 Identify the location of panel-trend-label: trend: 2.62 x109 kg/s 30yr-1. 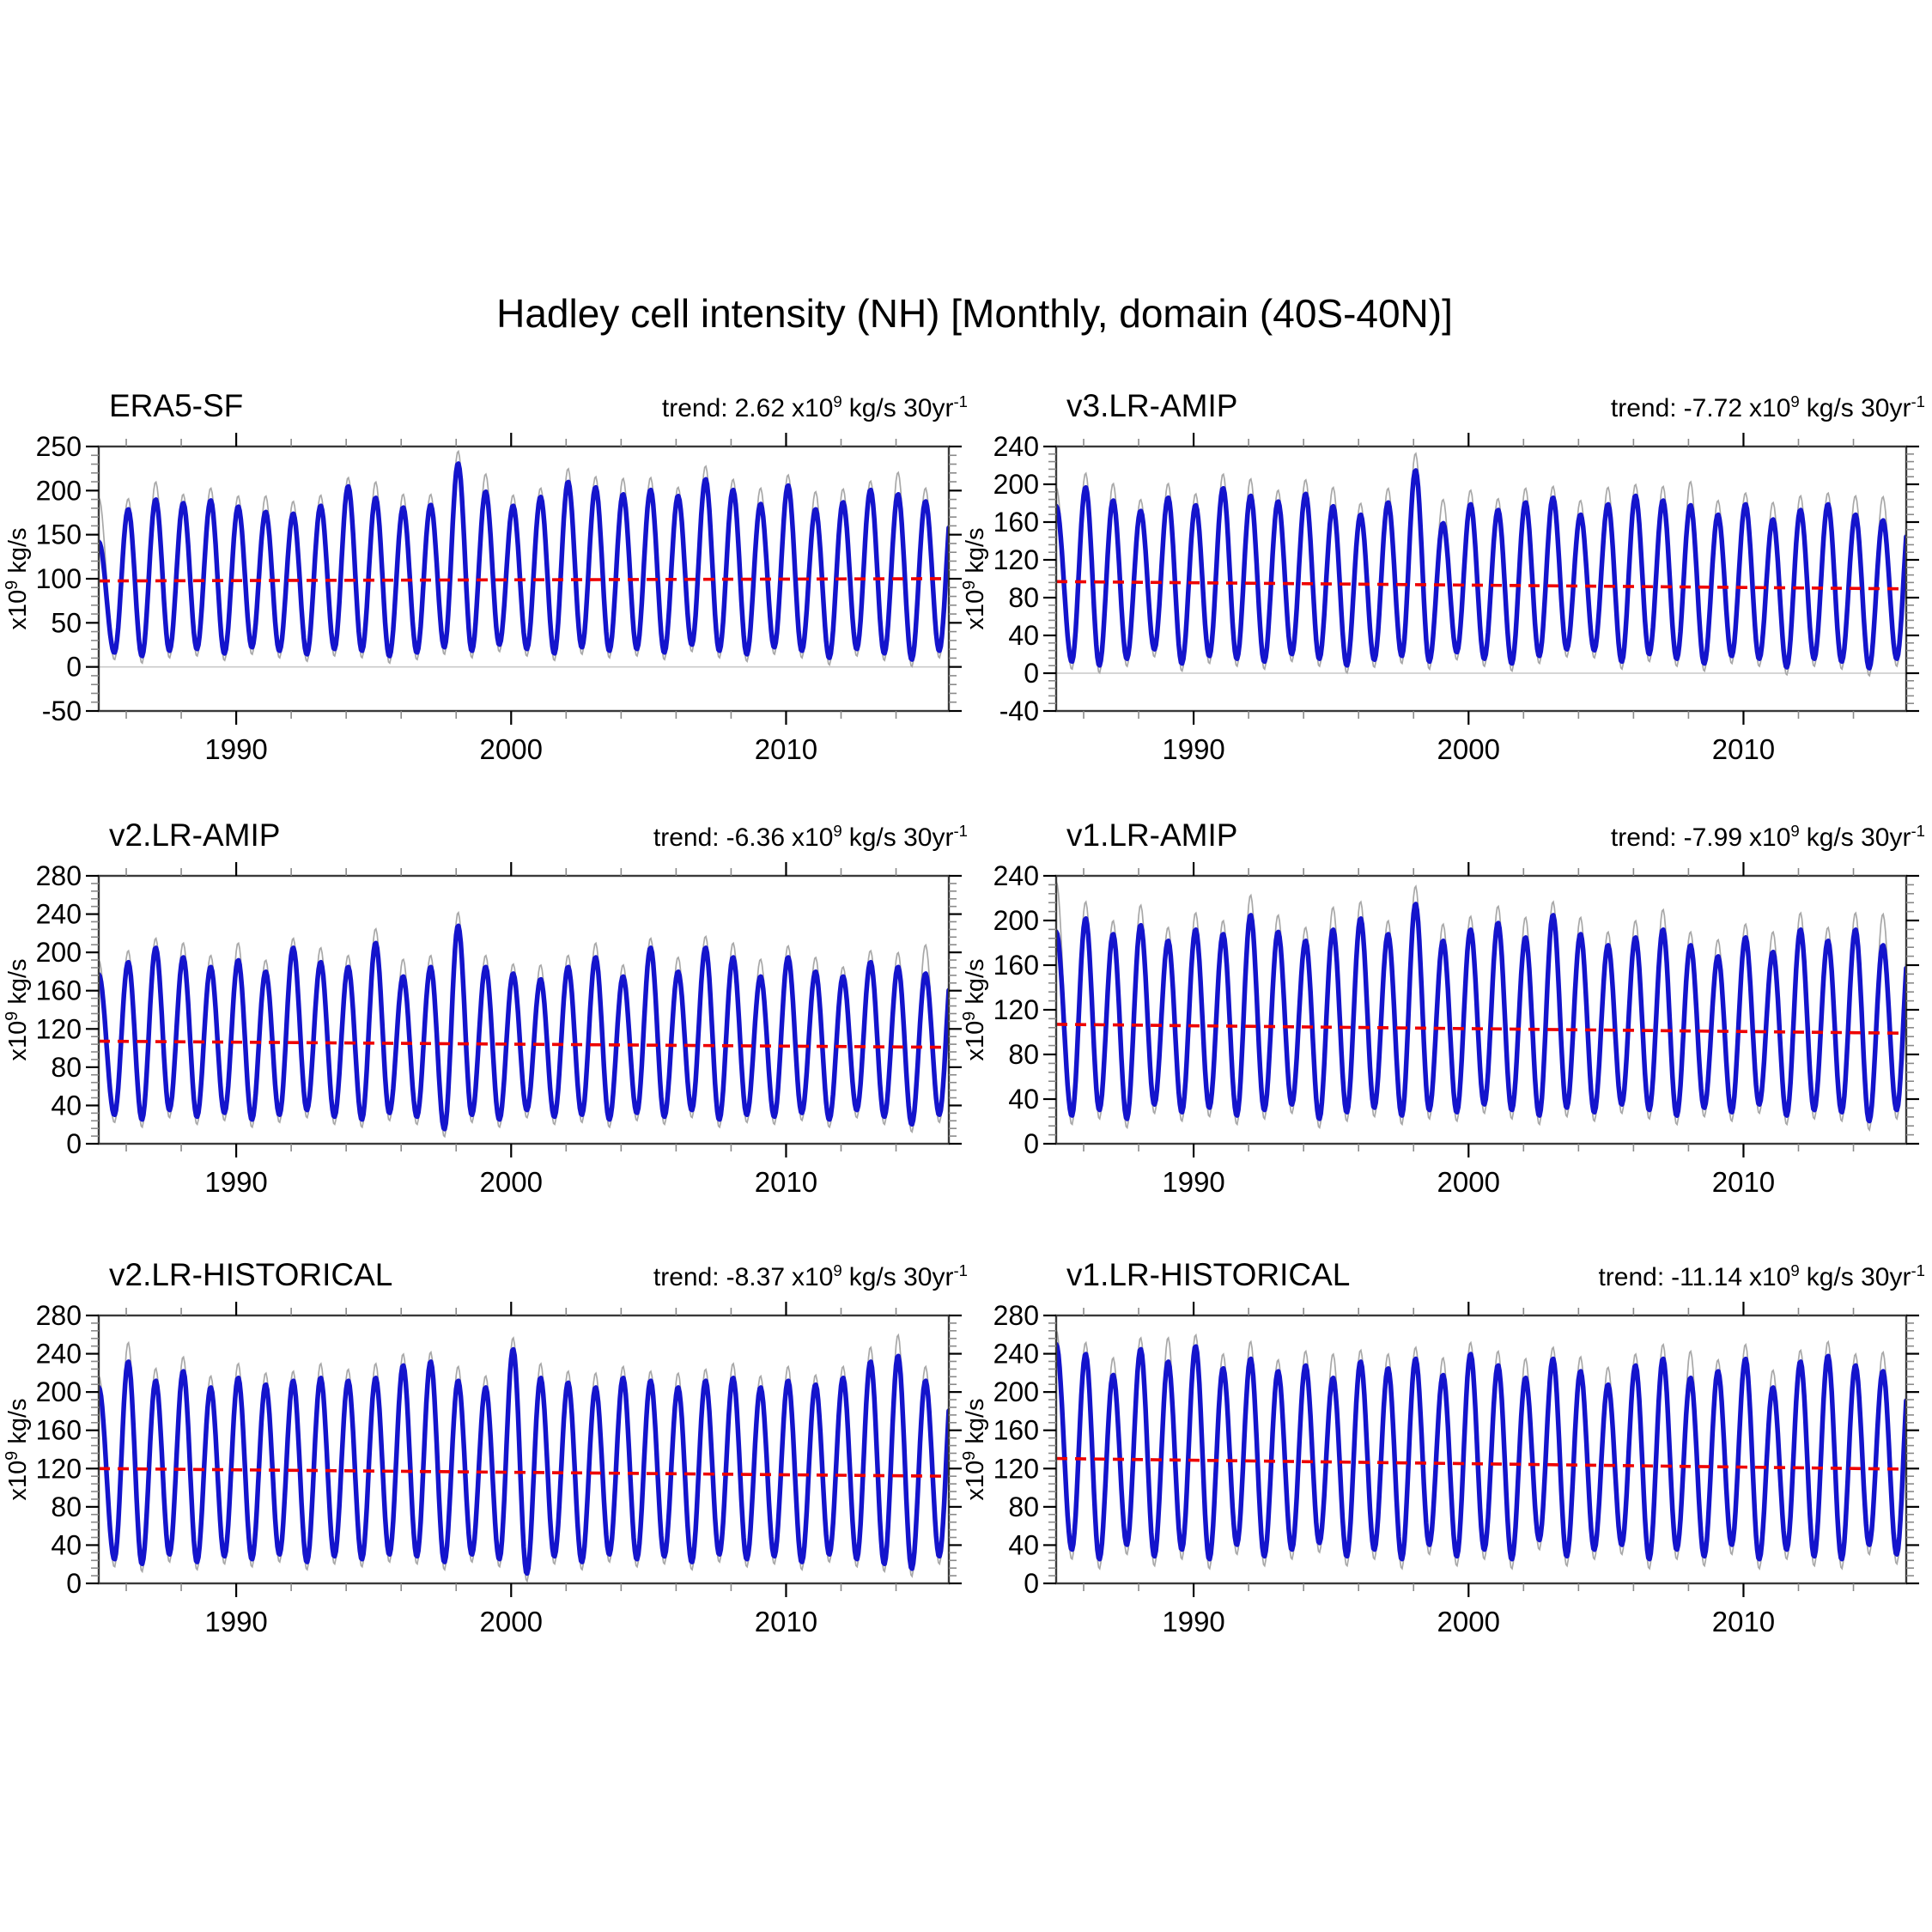
(815, 408).